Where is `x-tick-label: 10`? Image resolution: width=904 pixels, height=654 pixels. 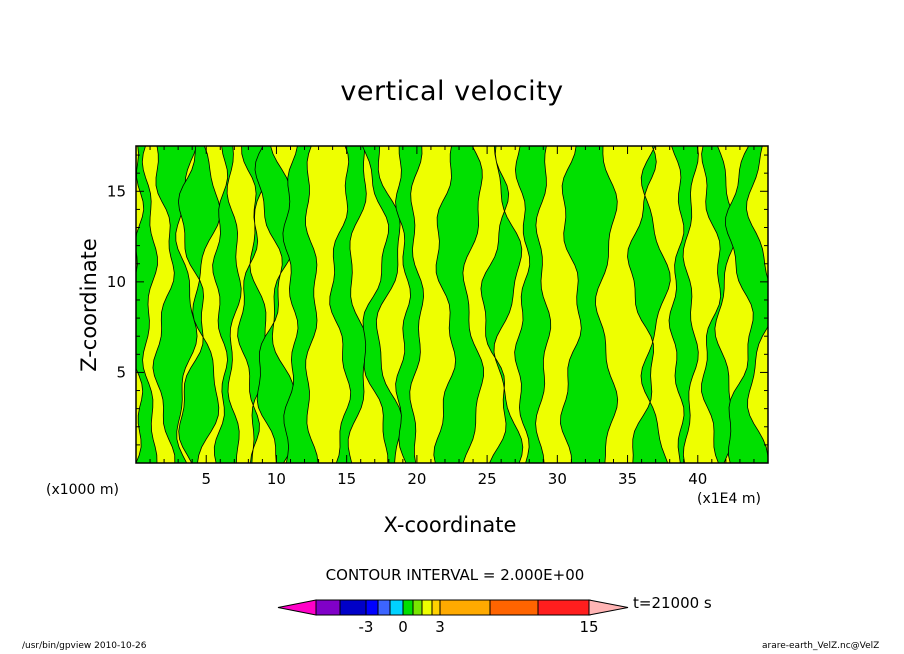
x-tick-label: 10 is located at coordinates (276, 479).